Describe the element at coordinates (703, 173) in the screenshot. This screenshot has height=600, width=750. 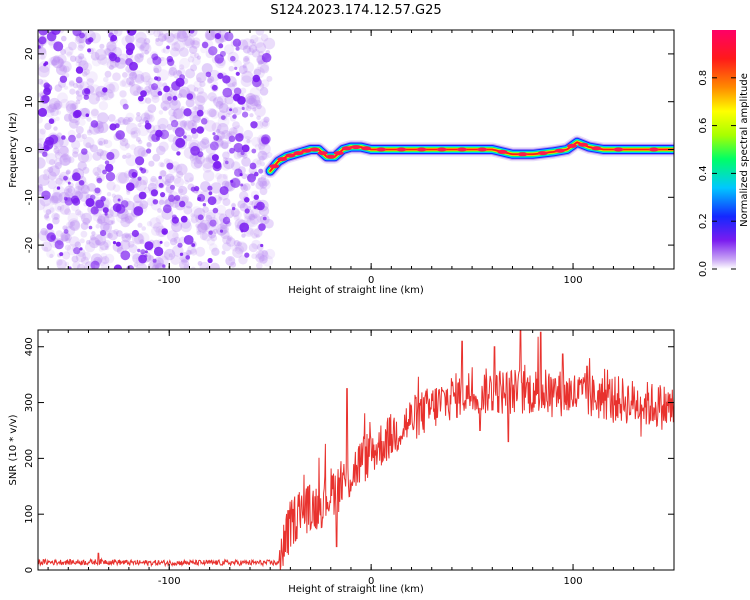
I see `colorbar-tick-label: 0.4` at that location.